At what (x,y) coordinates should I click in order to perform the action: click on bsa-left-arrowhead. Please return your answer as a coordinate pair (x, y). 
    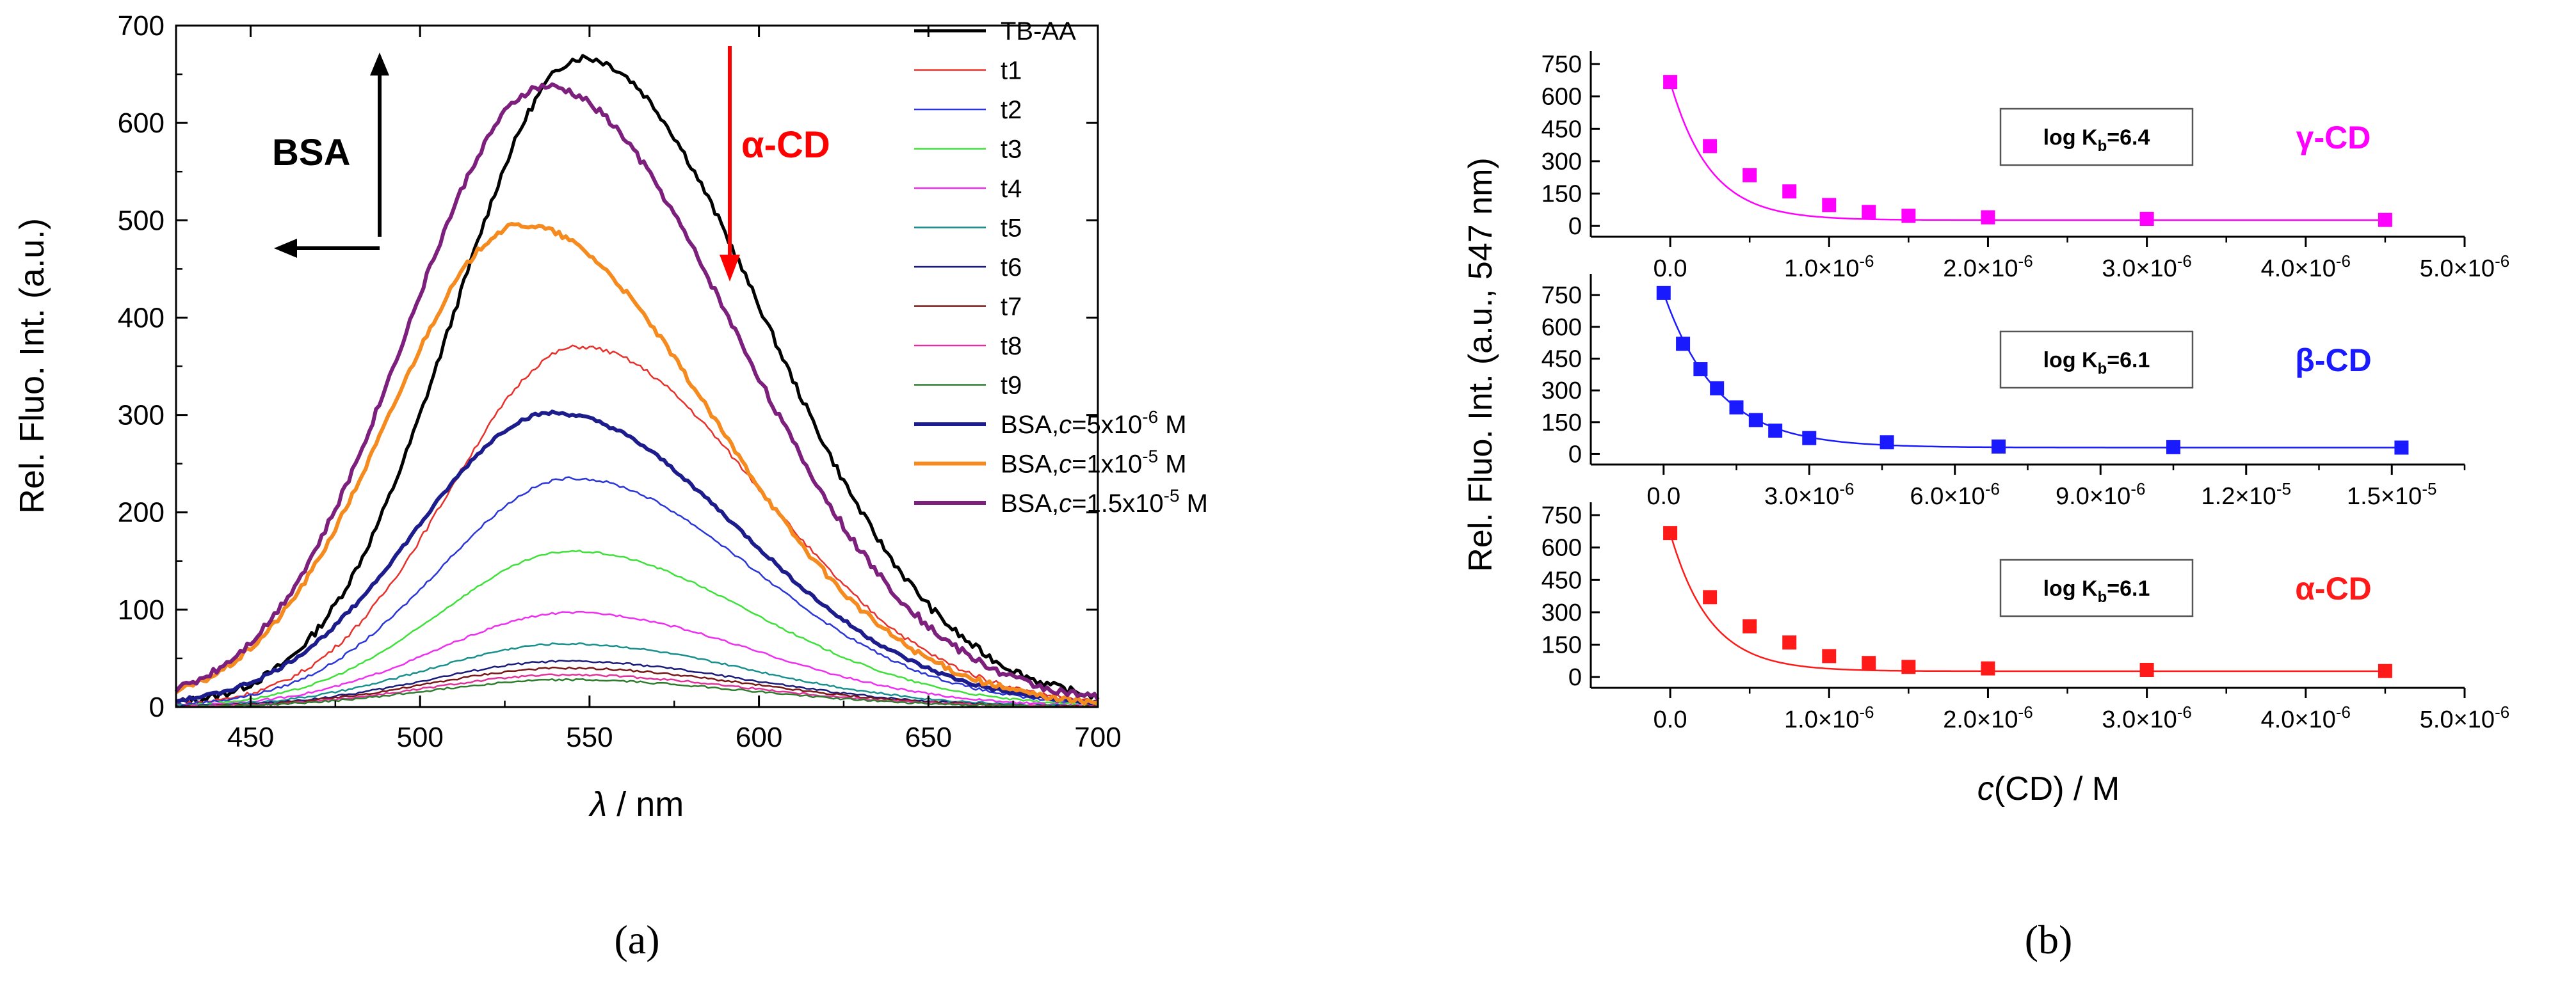
    Looking at the image, I should click on (285, 248).